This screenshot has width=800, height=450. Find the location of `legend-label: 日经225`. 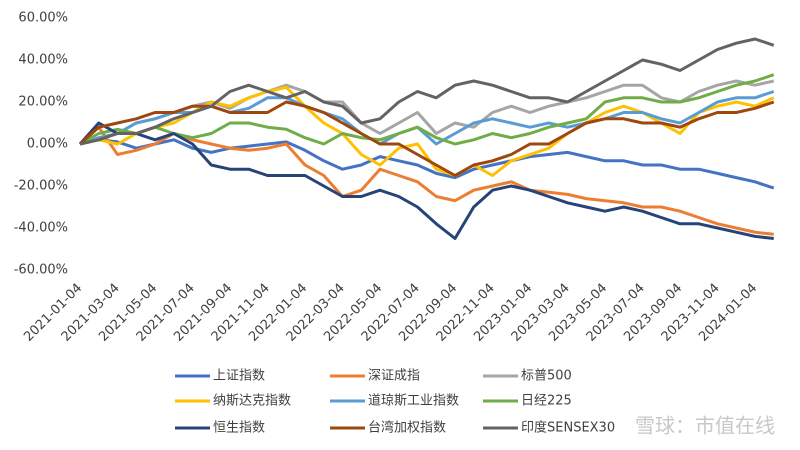

legend-label: 日经225 is located at coordinates (546, 401).